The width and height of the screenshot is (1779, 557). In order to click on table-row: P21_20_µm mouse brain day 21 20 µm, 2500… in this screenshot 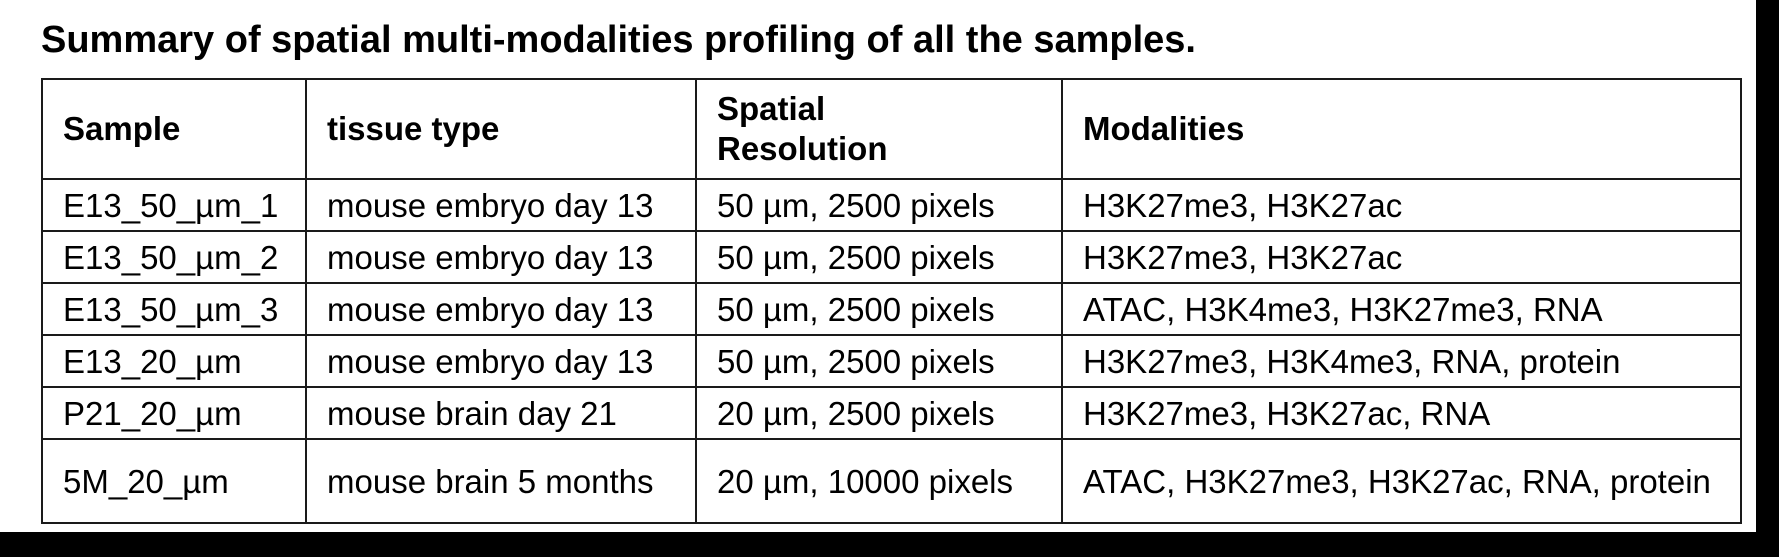, I will do `click(891, 413)`.